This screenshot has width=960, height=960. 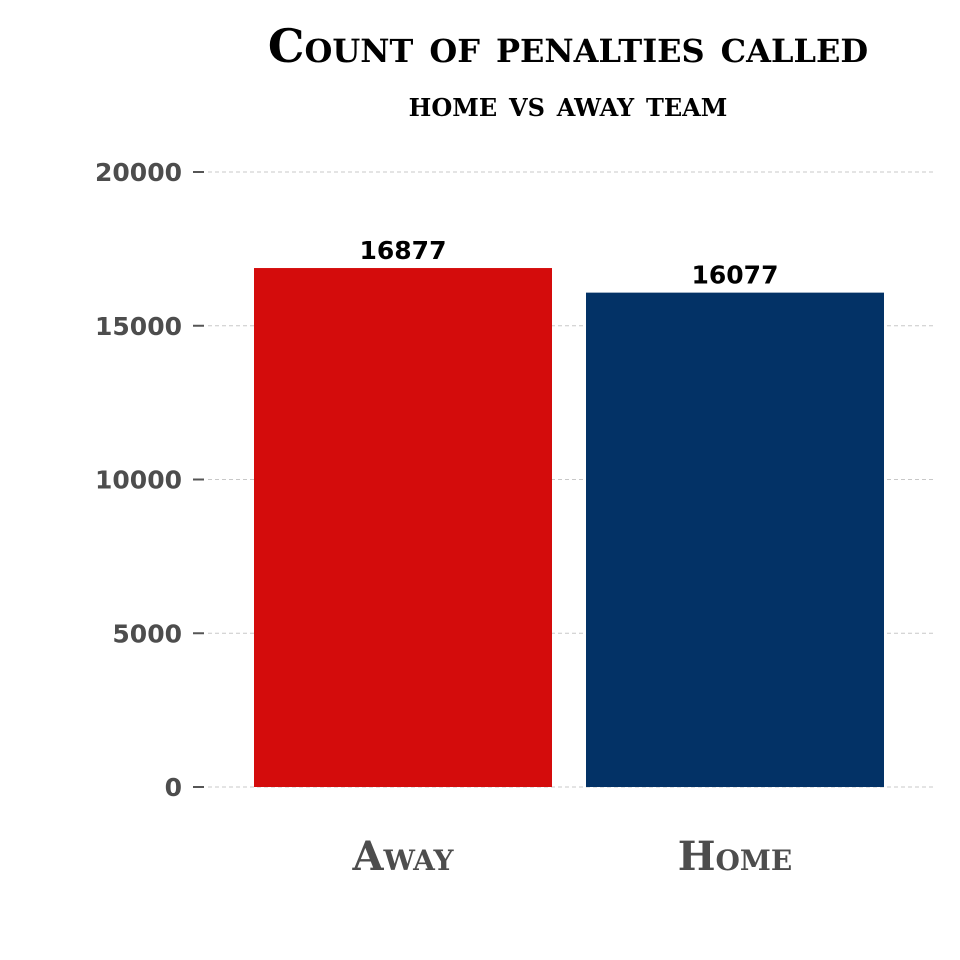 I want to click on y-axis: 0 5000 10000 15000 20000, so click(x=149, y=480).